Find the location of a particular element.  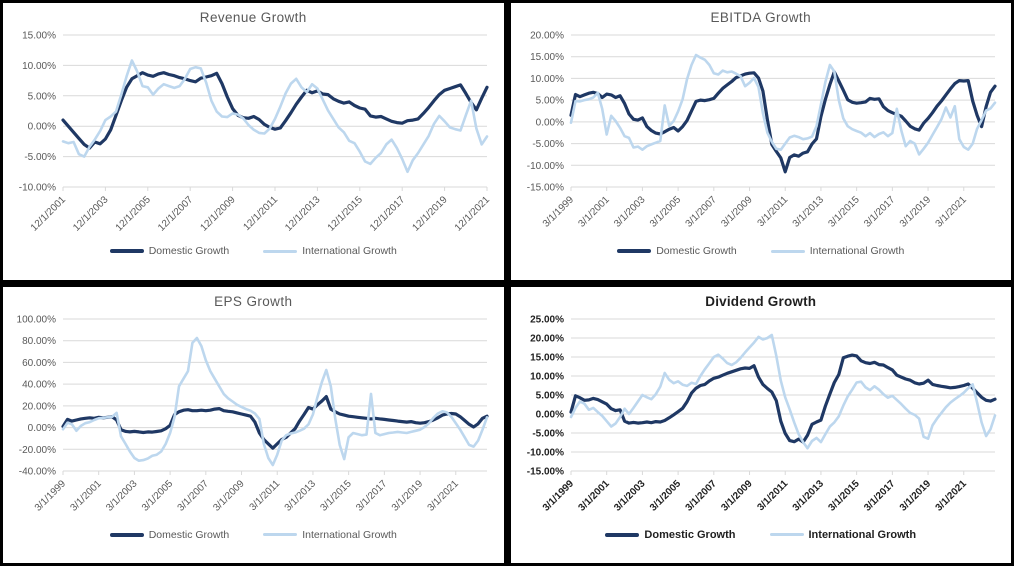

revenue-growth-title: Revenue Growth is located at coordinates (253, 17).